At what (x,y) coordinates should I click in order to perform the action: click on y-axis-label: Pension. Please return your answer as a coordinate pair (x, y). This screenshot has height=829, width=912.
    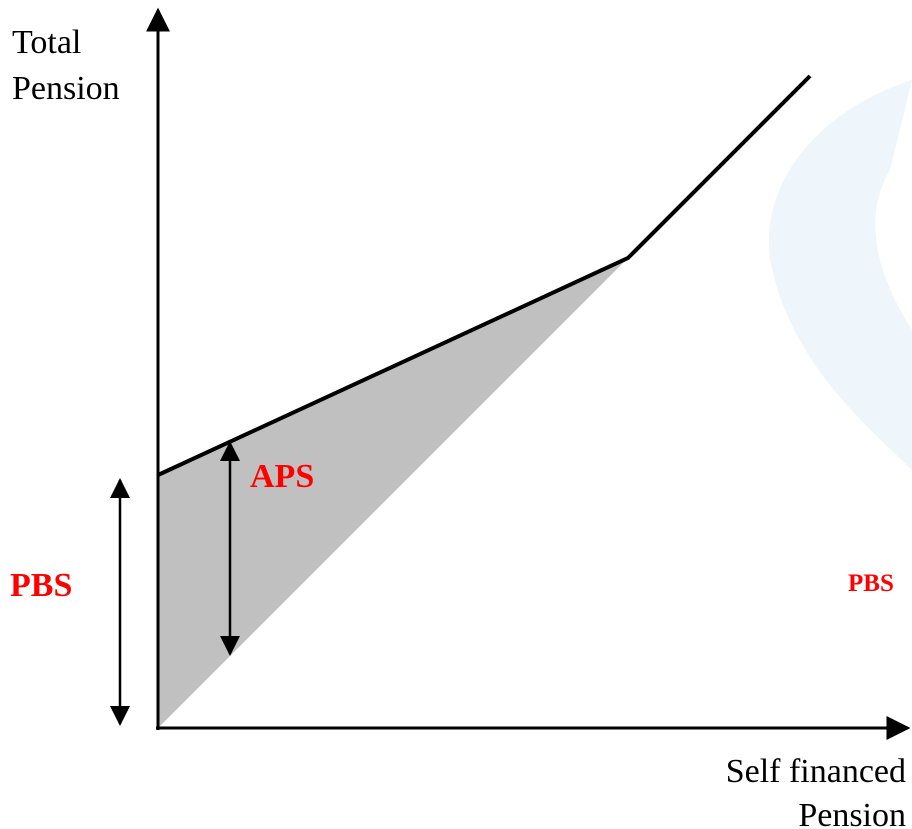
    Looking at the image, I should click on (66, 88).